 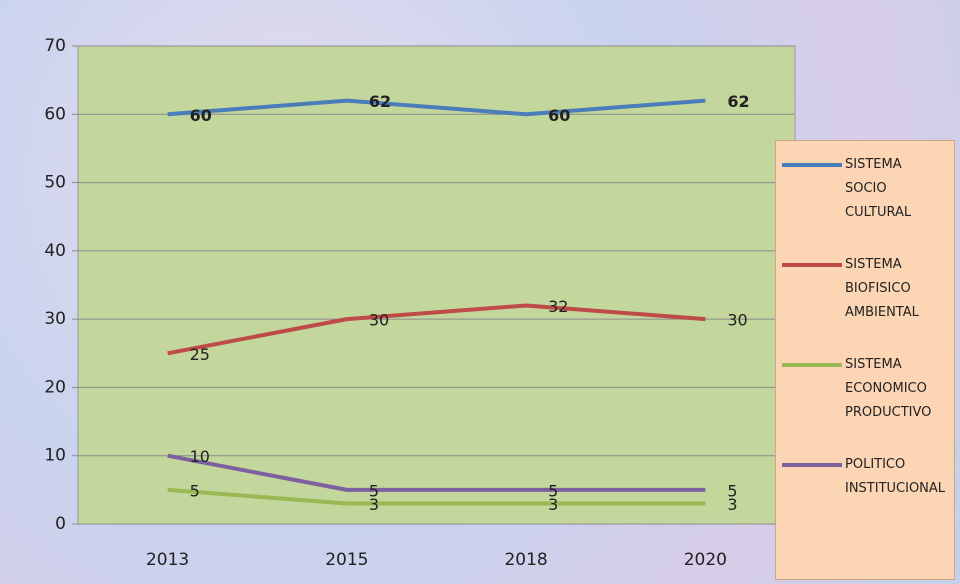 What do you see at coordinates (882, 288) in the screenshot?
I see `legend-label: SISTEMA BIOFISICO AMBIENTAL` at bounding box center [882, 288].